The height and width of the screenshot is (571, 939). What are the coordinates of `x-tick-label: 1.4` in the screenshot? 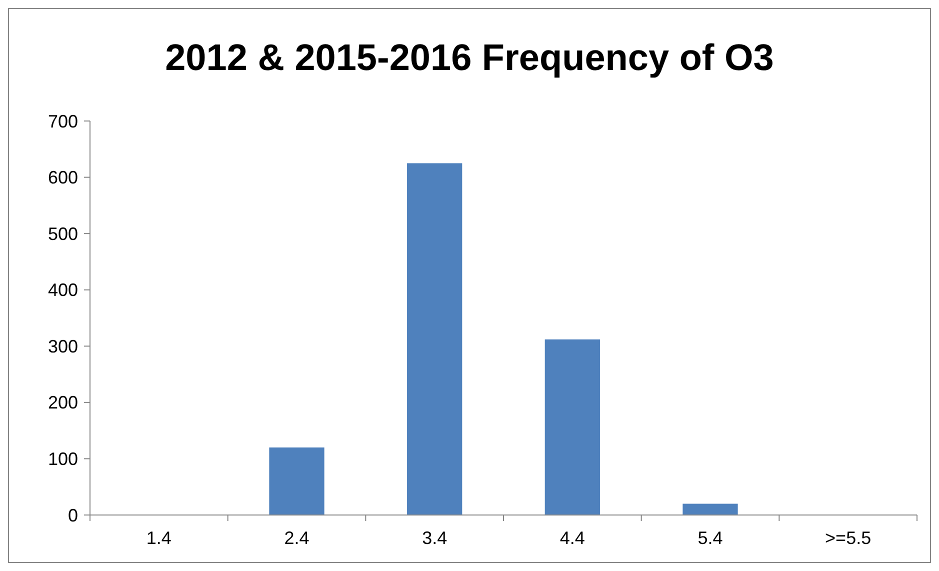 It's located at (159, 538).